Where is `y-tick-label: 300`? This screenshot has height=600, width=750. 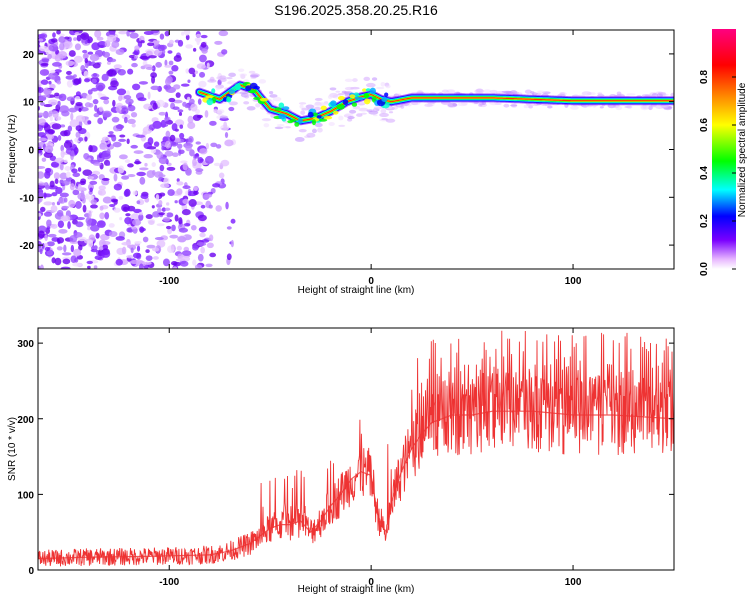 y-tick-label: 300 is located at coordinates (25, 344).